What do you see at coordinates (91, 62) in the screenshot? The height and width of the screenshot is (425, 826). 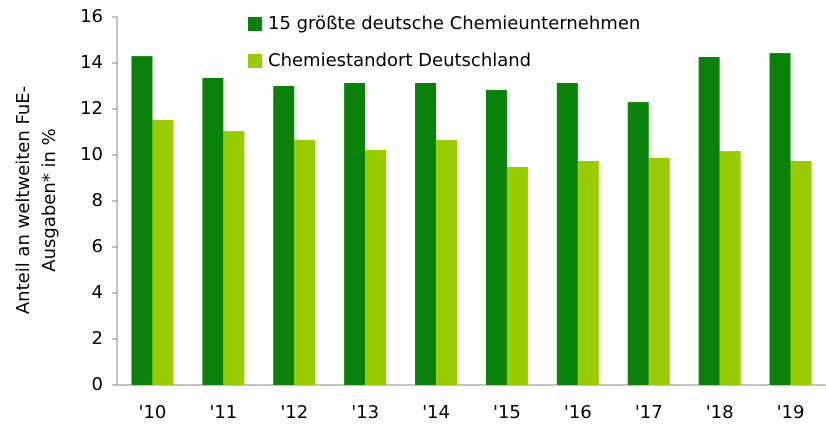 I see `y-tick-label: 14` at bounding box center [91, 62].